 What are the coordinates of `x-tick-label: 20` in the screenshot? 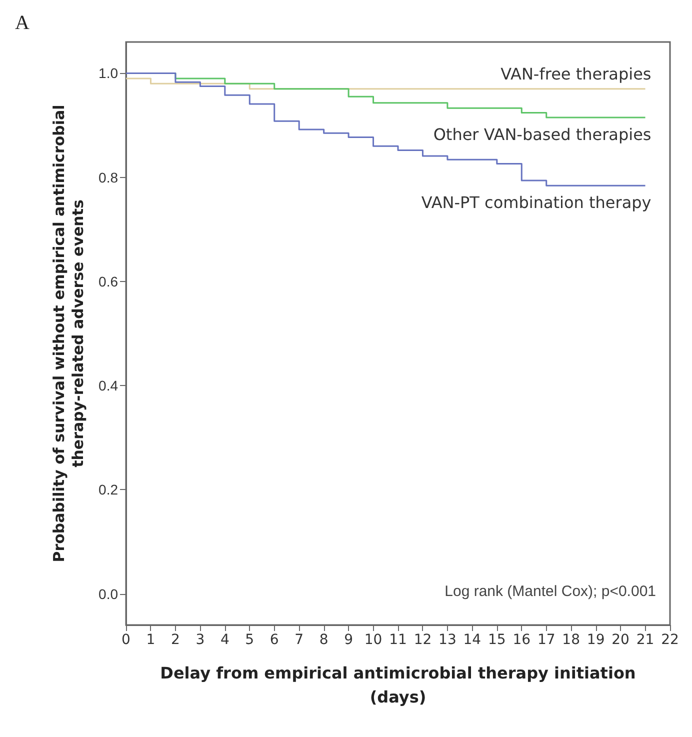 It's located at (621, 640).